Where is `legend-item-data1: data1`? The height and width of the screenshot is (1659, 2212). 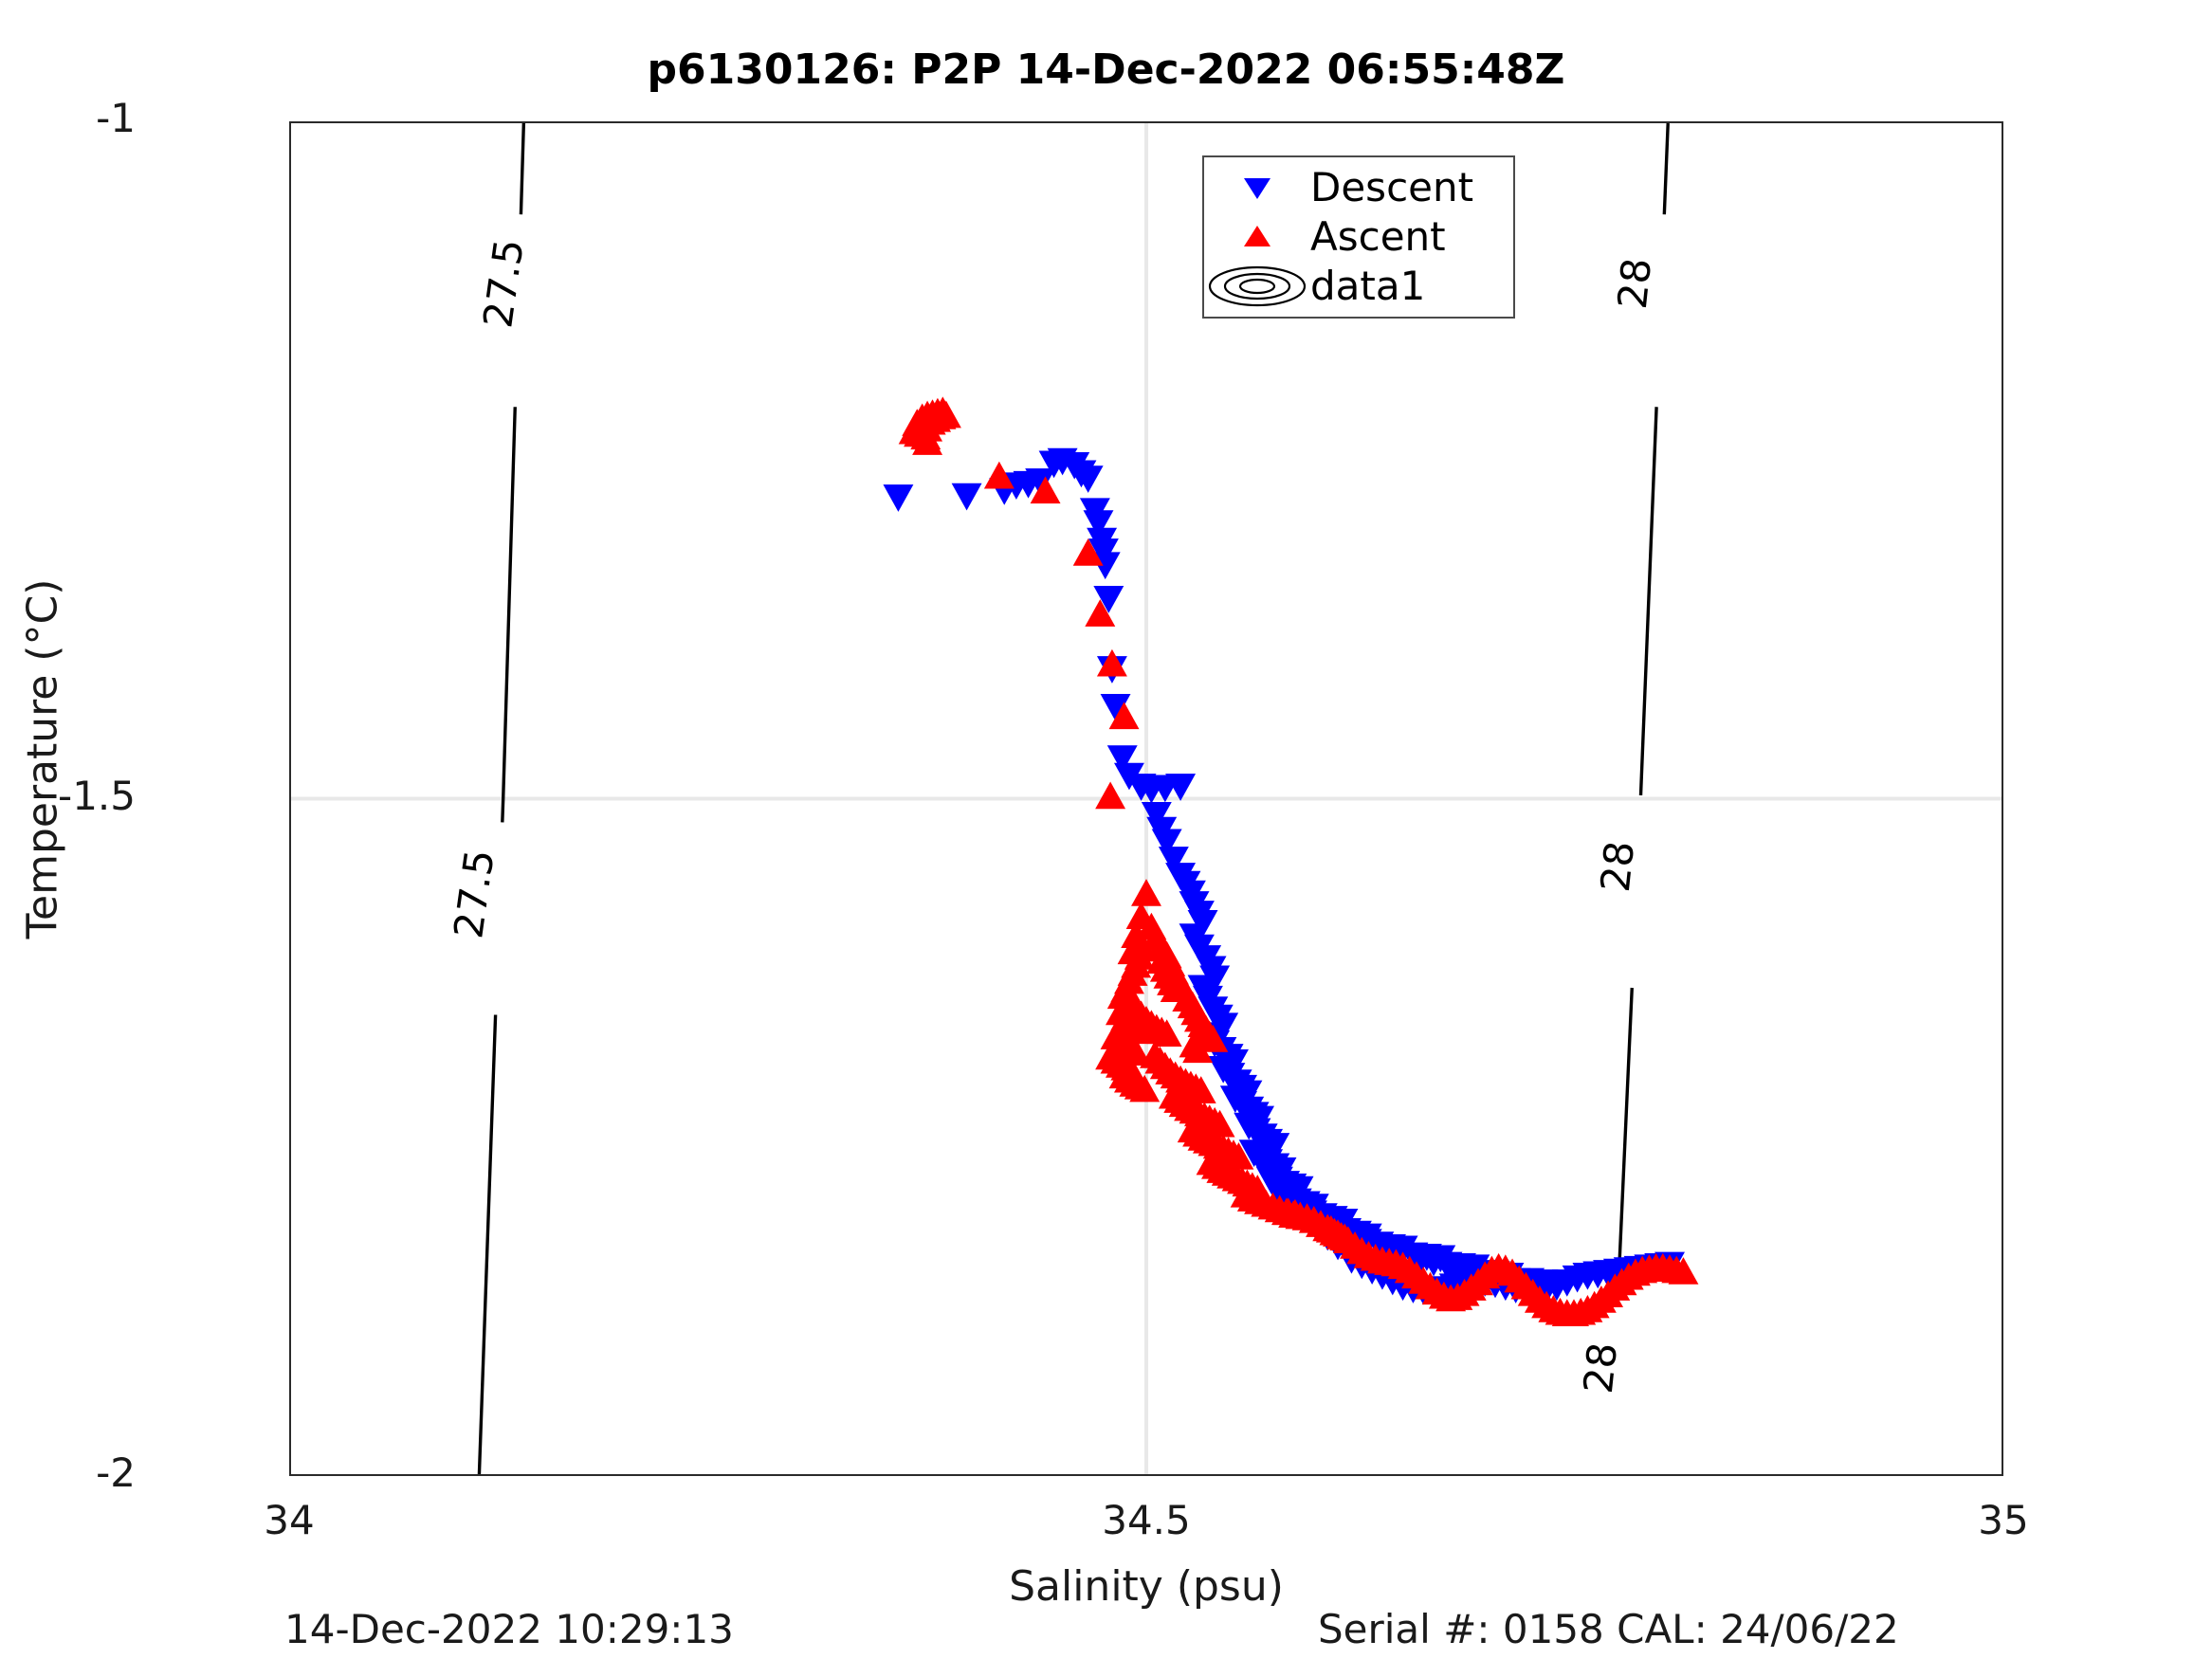 legend-item-data1: data1 is located at coordinates (1358, 286).